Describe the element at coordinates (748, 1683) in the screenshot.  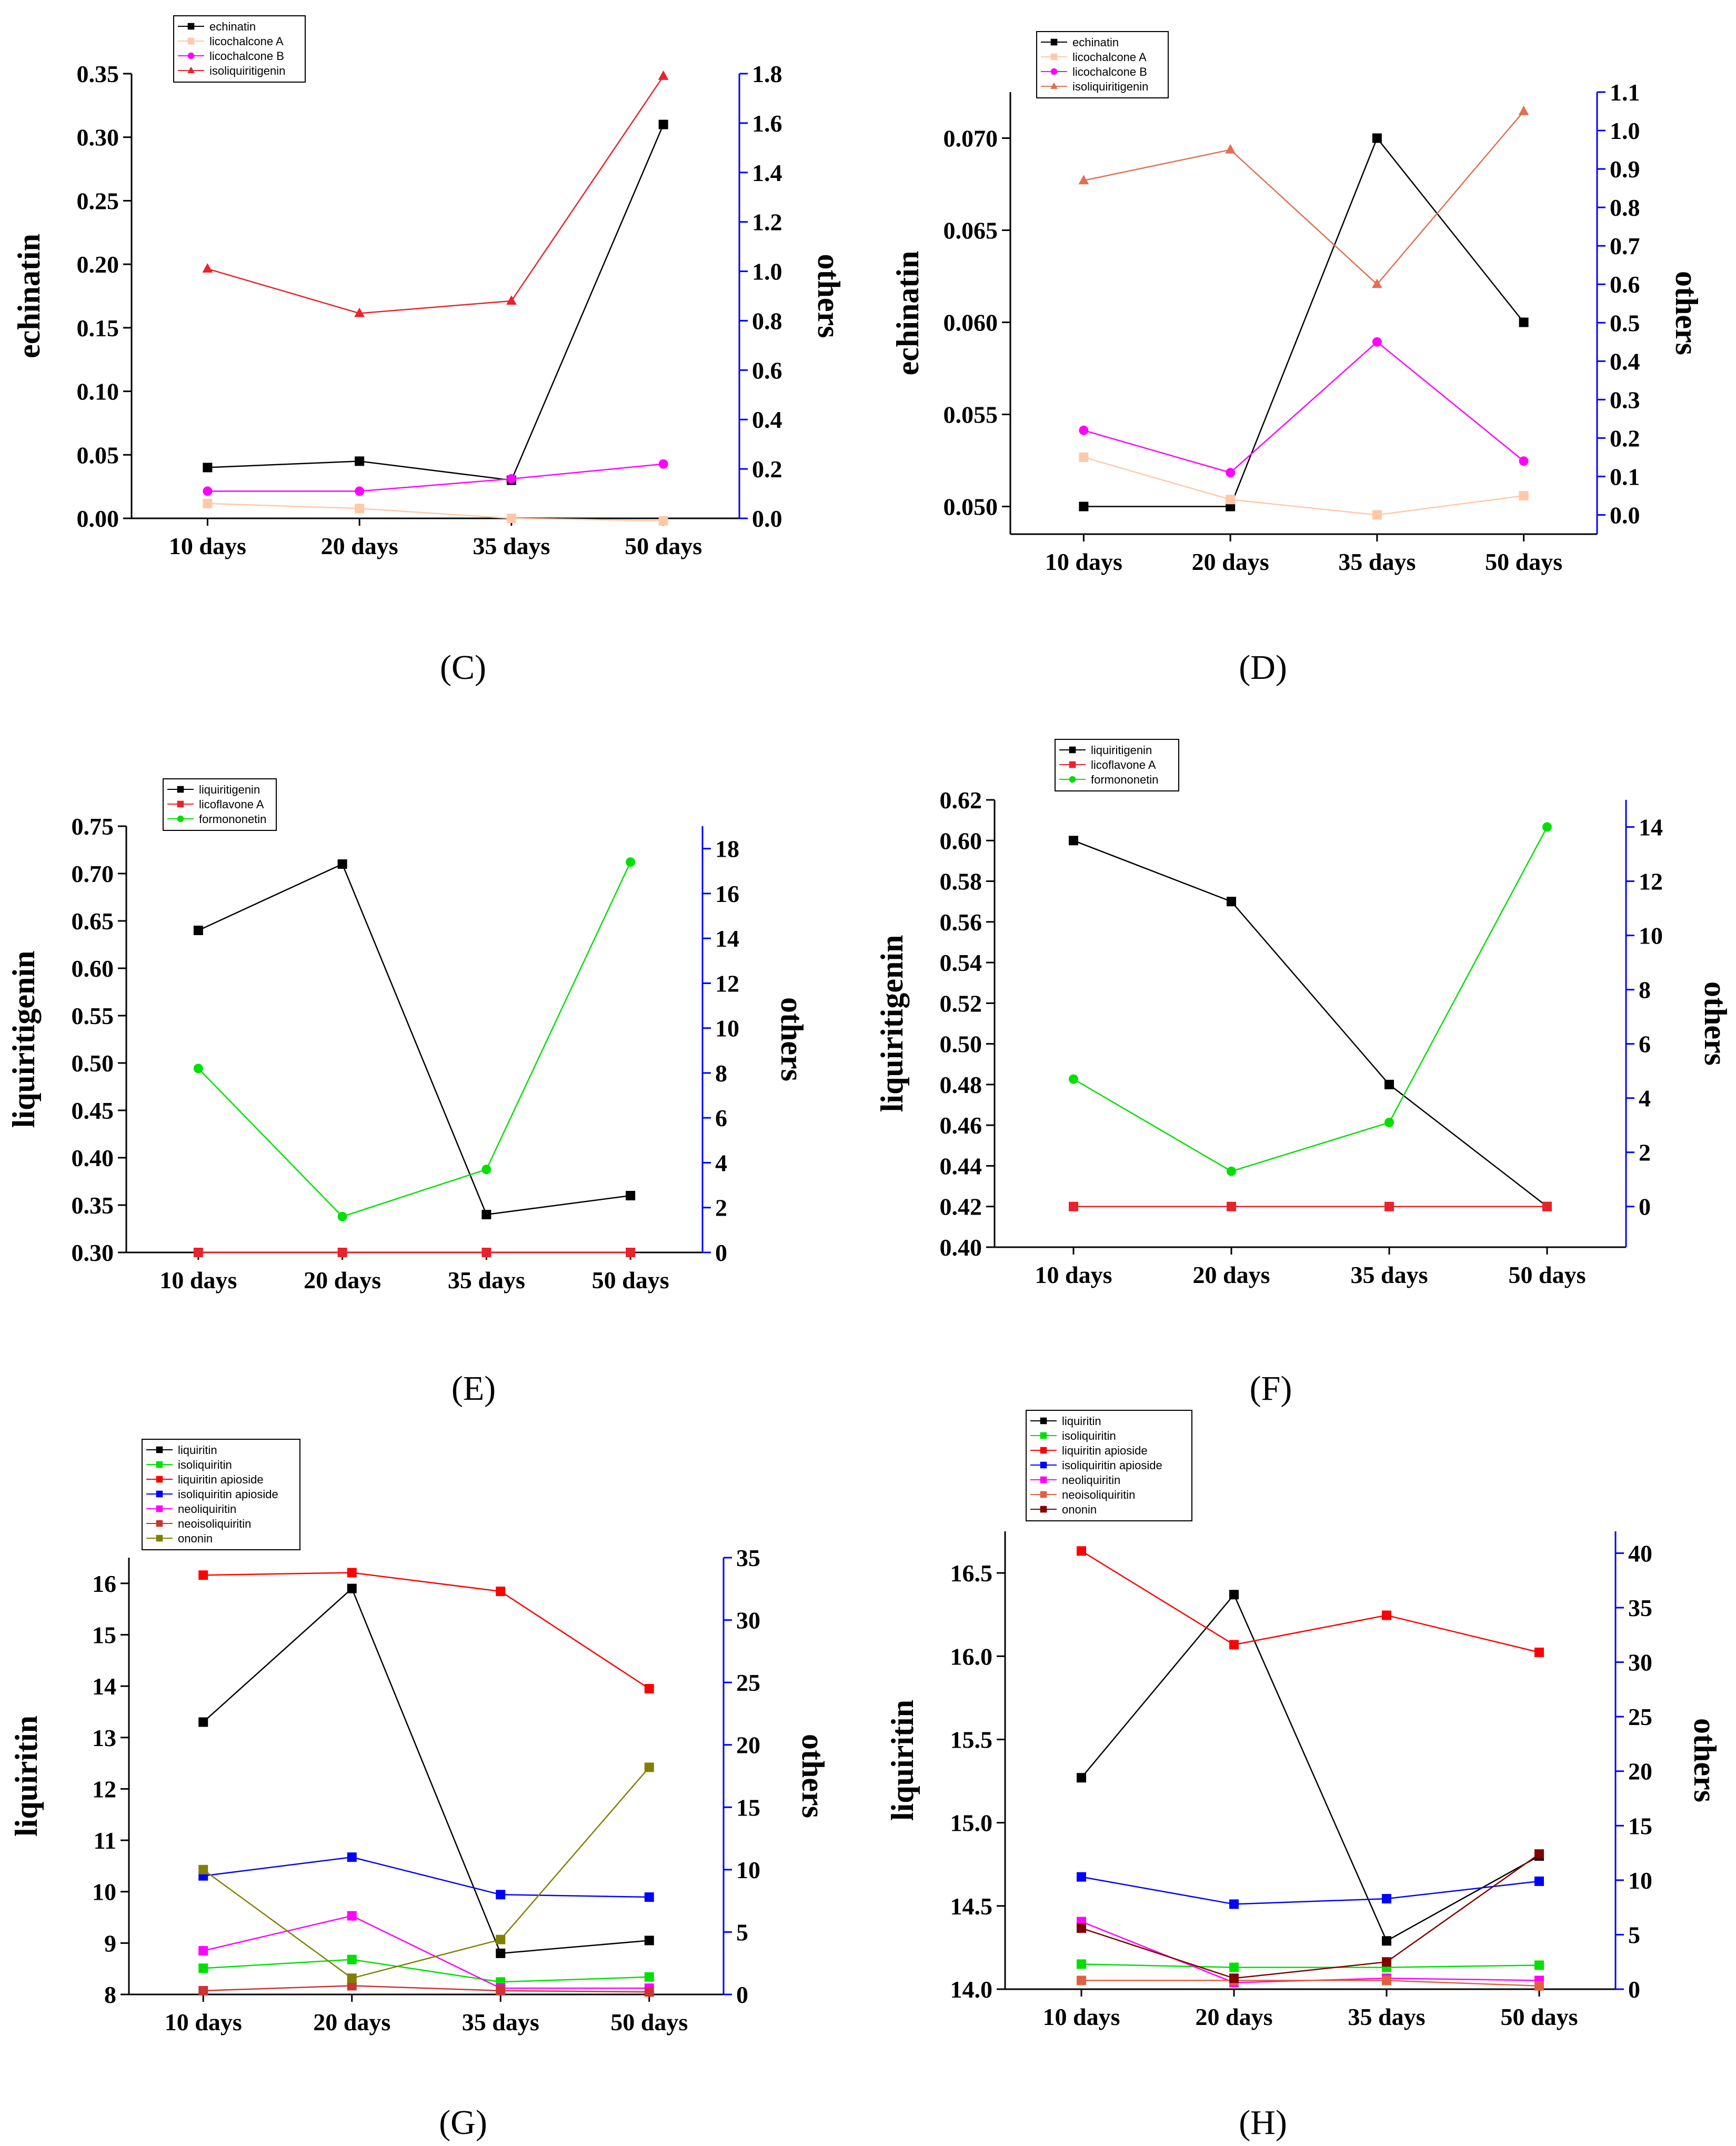
I see `y2-tick-label: 25` at that location.